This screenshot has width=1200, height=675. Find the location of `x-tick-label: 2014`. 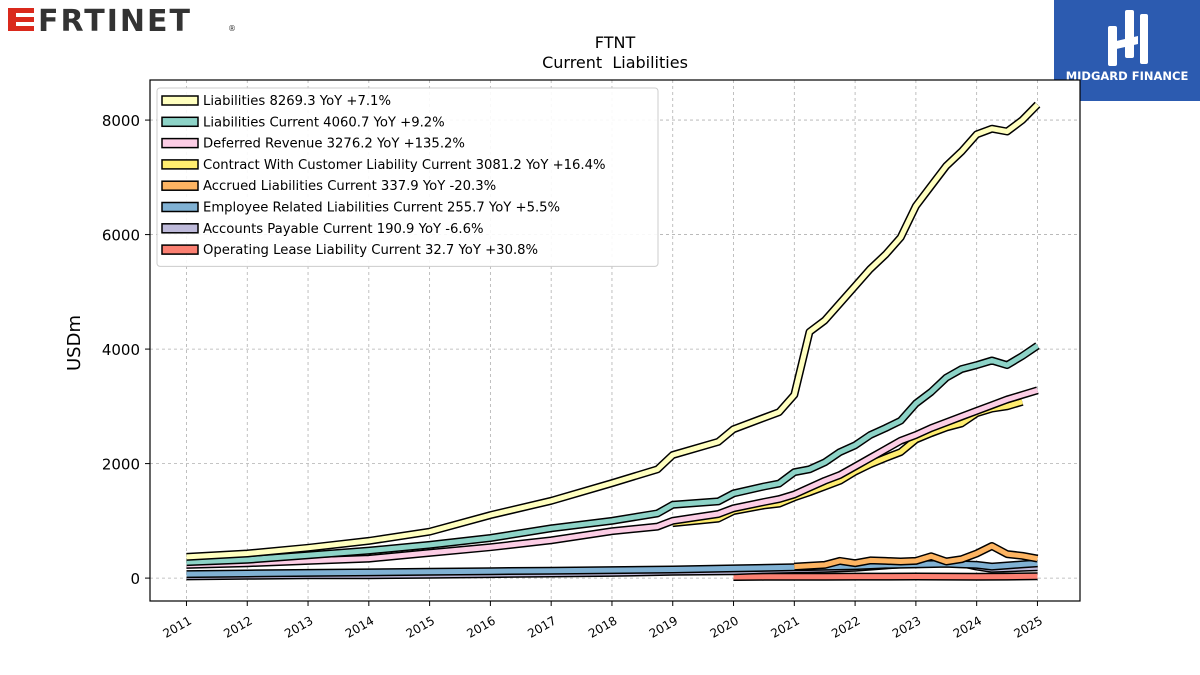

x-tick-label: 2014 is located at coordinates (359, 626).